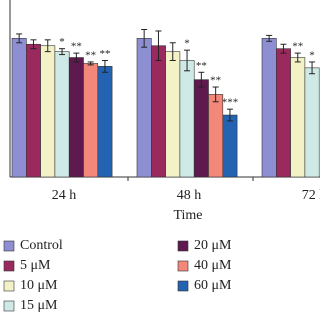 The height and width of the screenshot is (320, 320). Describe the element at coordinates (64, 195) in the screenshot. I see `x-tick-label: 24 h` at that location.